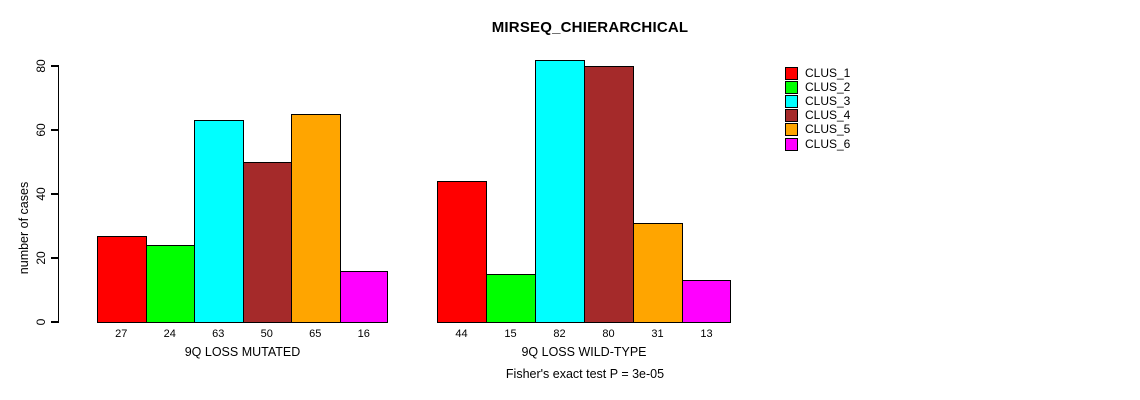  Describe the element at coordinates (461, 334) in the screenshot. I see `bar-value-label: 44` at that location.